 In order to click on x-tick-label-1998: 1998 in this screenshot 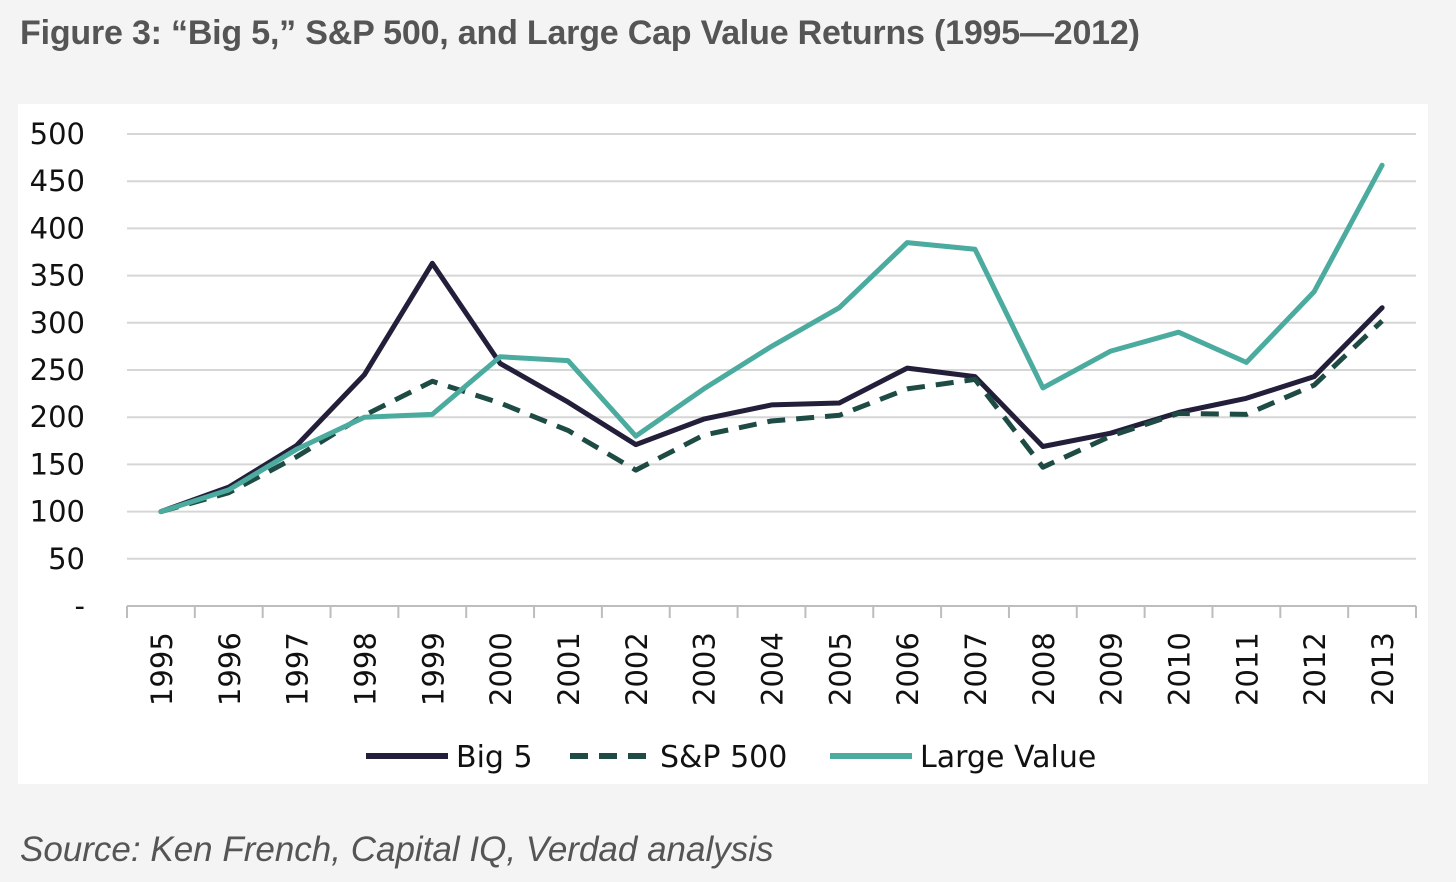, I will do `click(365, 669)`.